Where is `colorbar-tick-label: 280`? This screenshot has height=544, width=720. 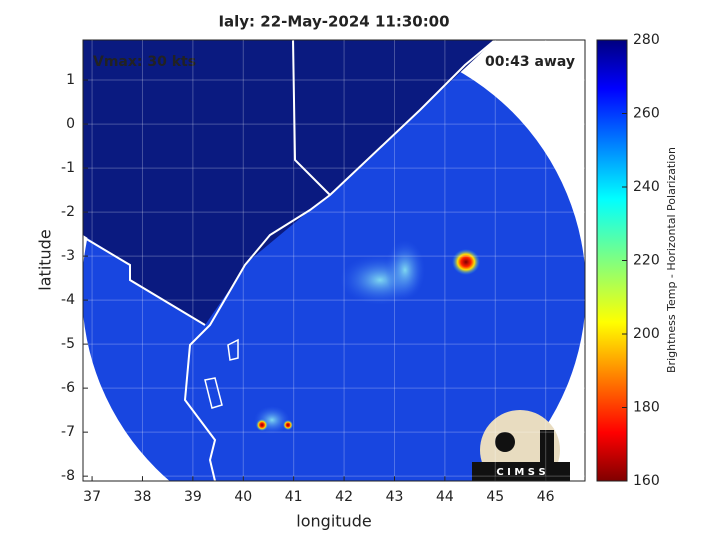 colorbar-tick-label: 280 is located at coordinates (646, 40).